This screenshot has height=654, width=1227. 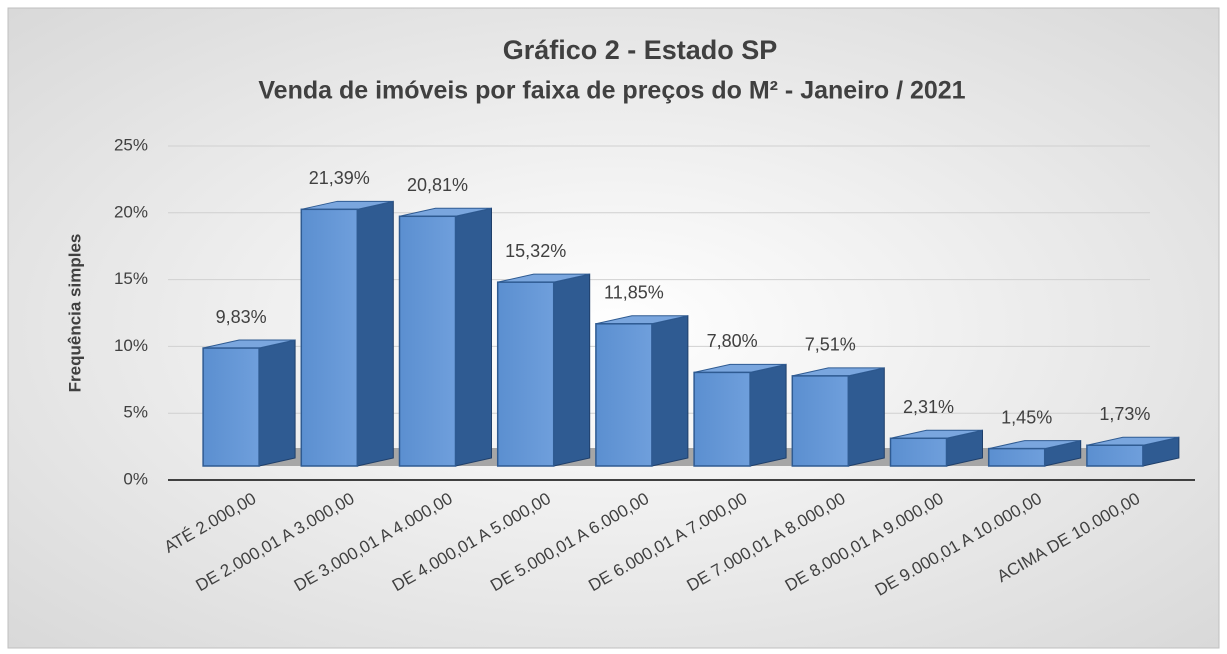 What do you see at coordinates (131, 144) in the screenshot?
I see `y-tick-label: 25%` at bounding box center [131, 144].